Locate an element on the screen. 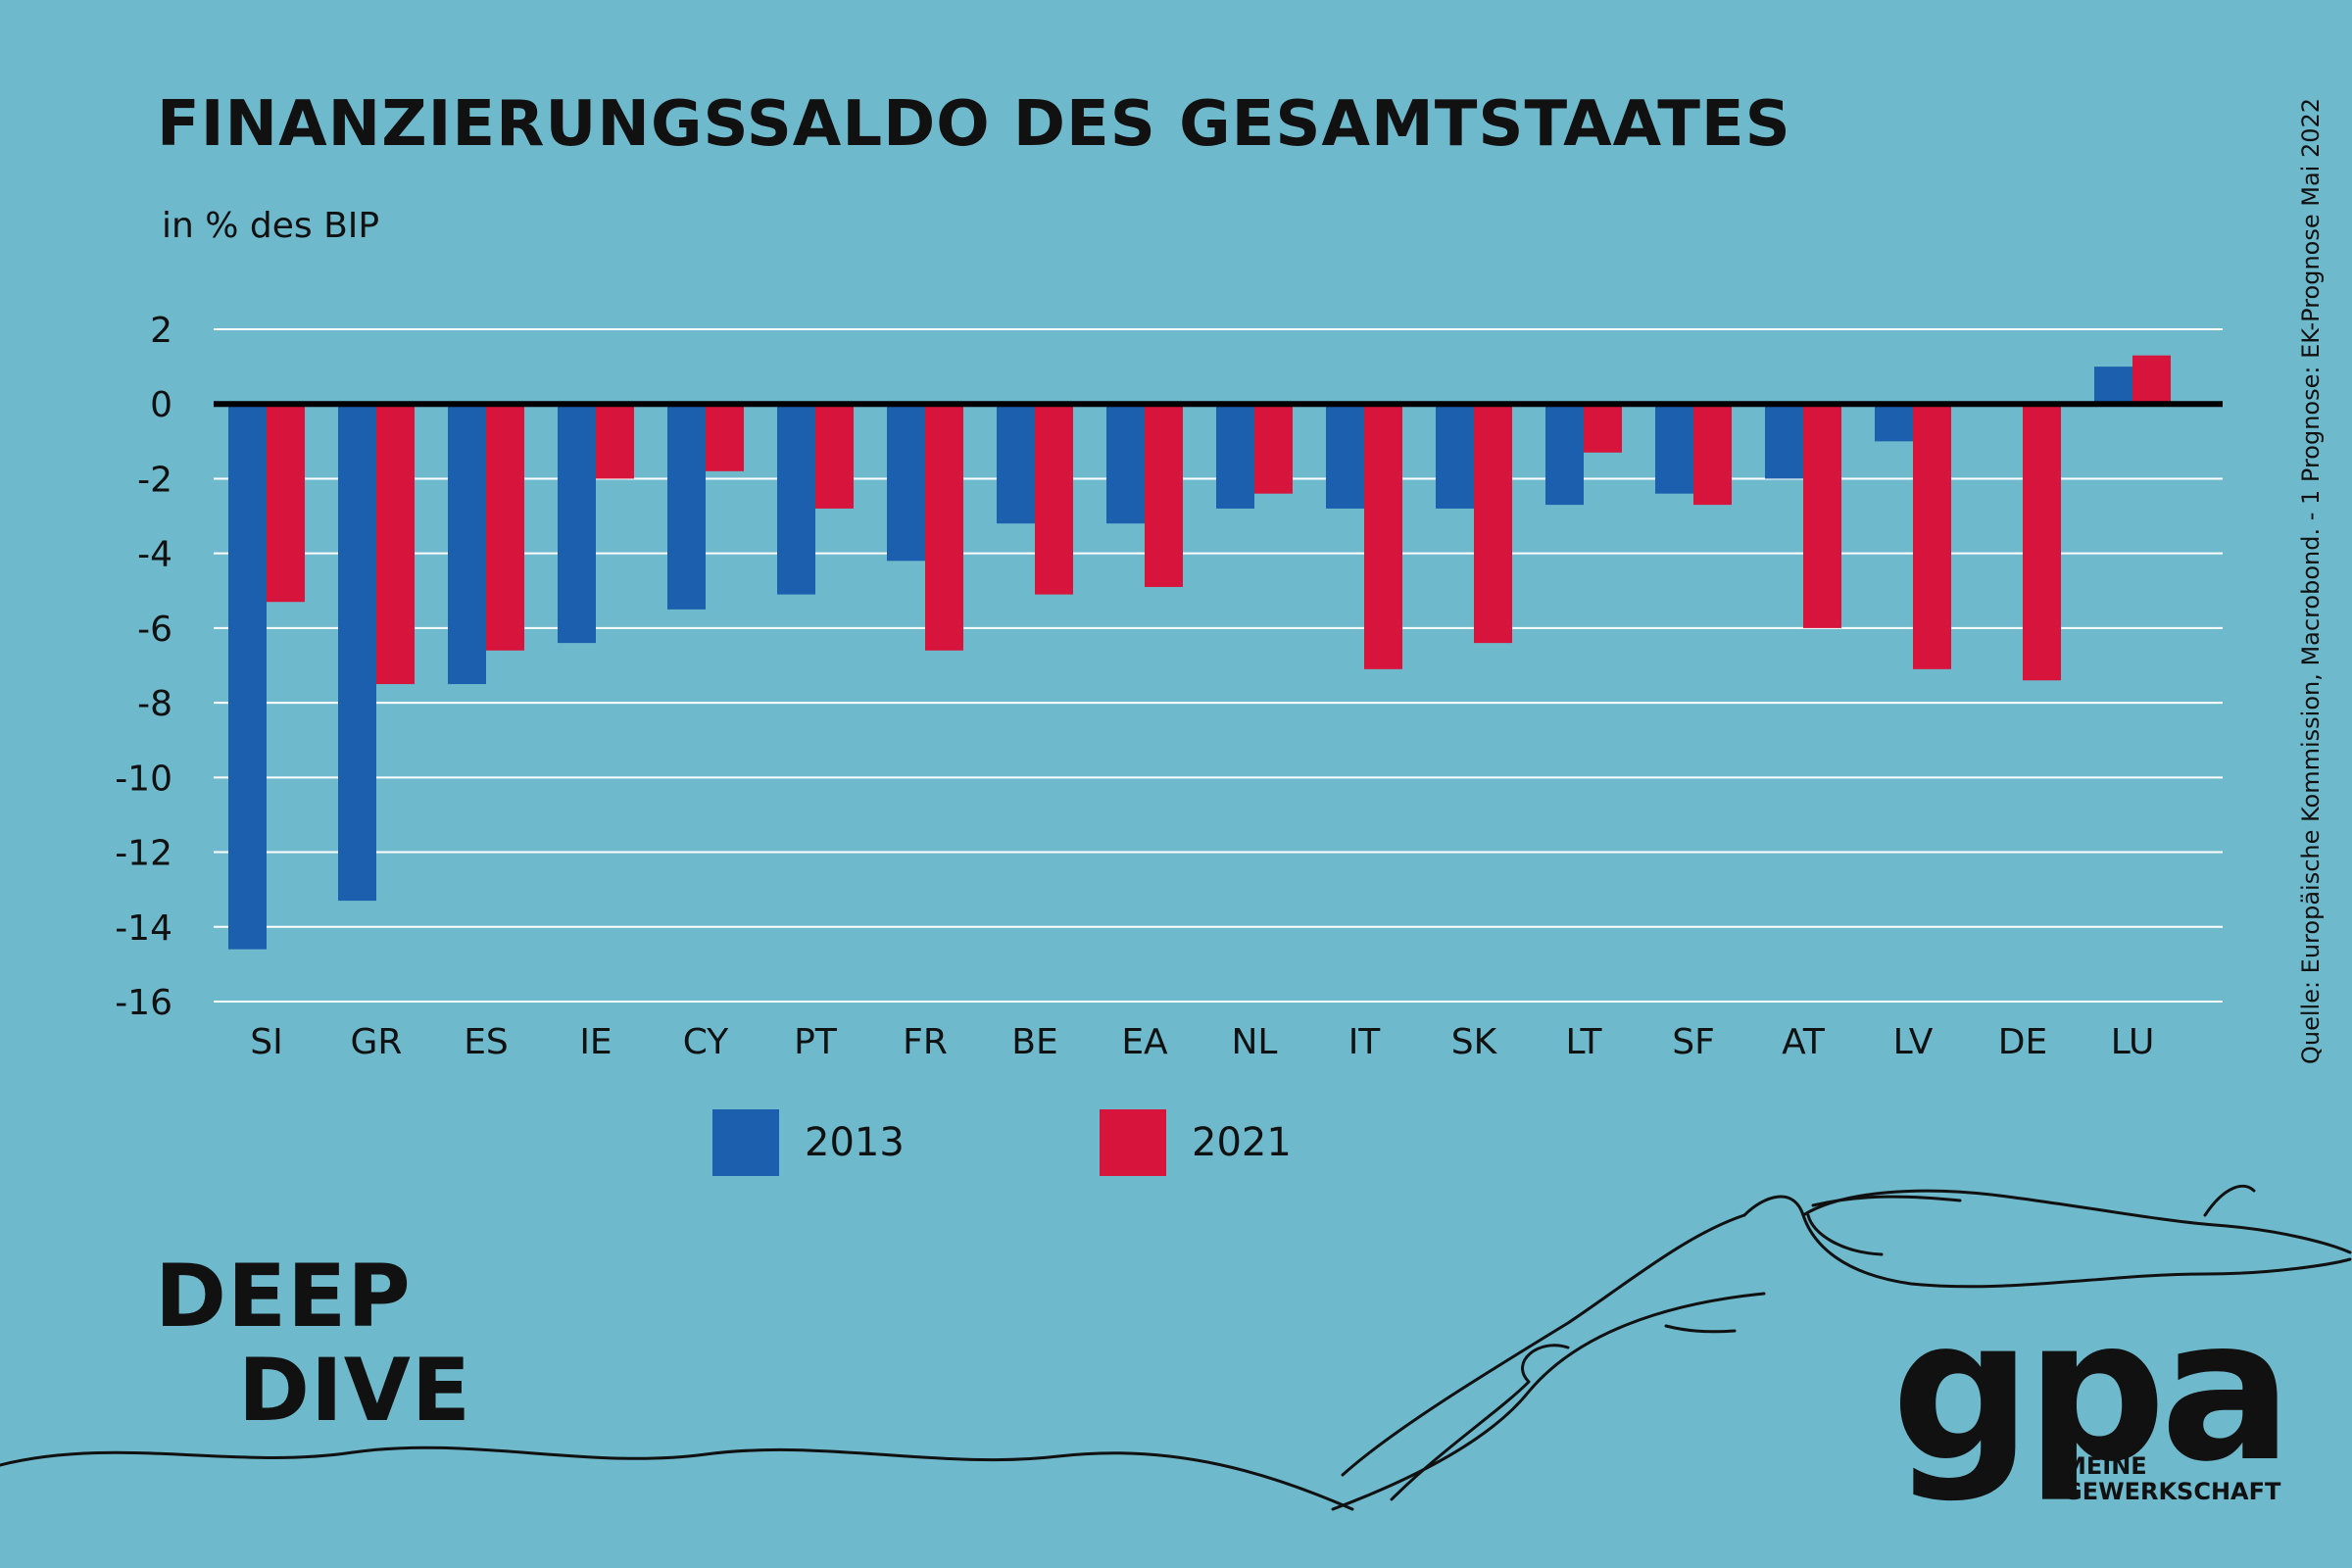 The height and width of the screenshot is (1568, 2352). bar-IE-2013 is located at coordinates (577, 524).